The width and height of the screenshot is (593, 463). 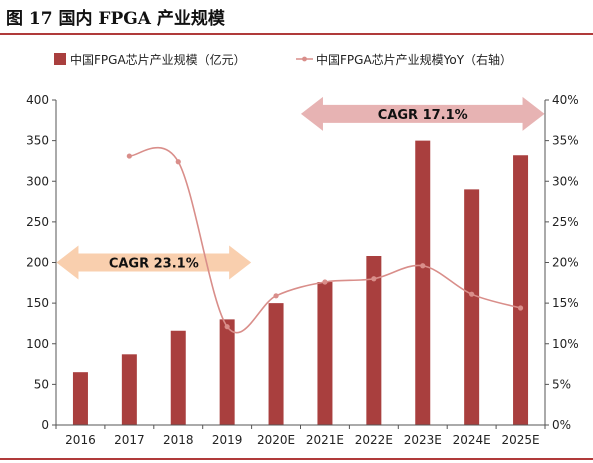 What do you see at coordinates (423, 282) in the screenshot?
I see `bar-2023E` at bounding box center [423, 282].